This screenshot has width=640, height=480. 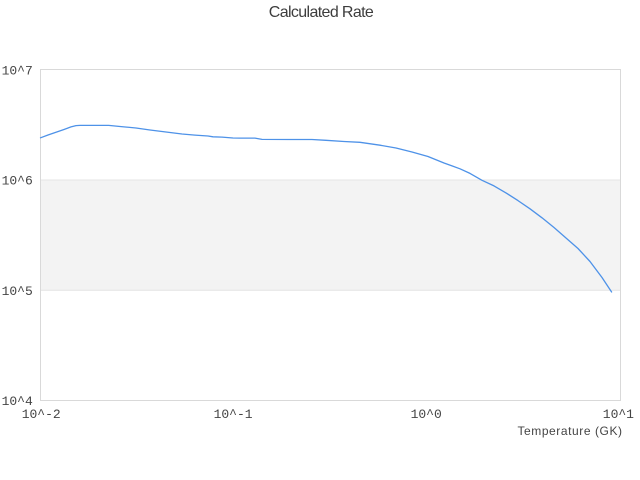 What do you see at coordinates (41, 414) in the screenshot?
I see `svg-text: 10^-2` at bounding box center [41, 414].